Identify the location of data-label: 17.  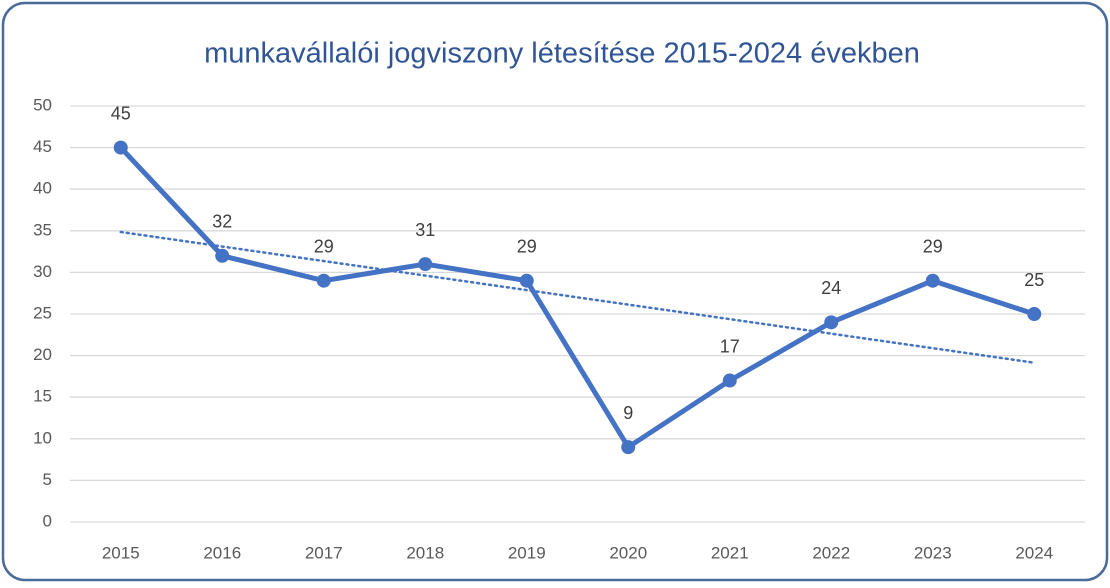
(730, 346).